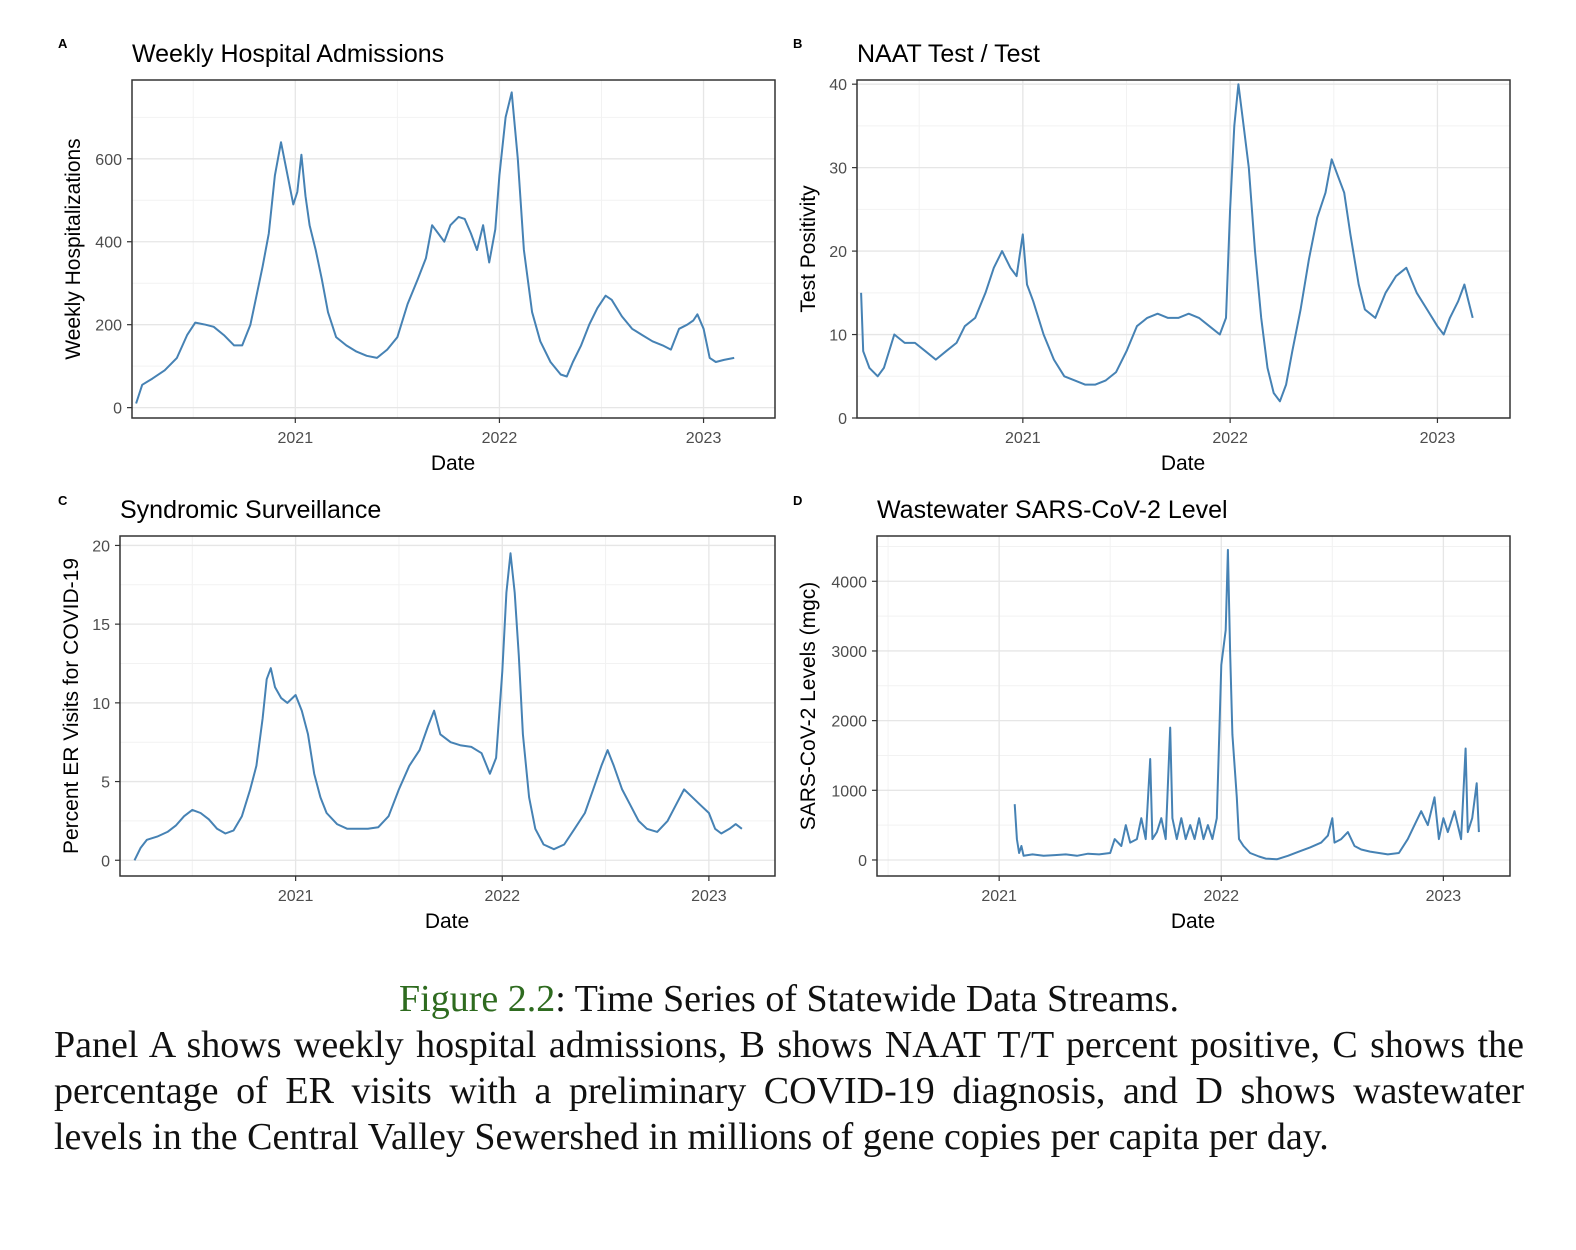  I want to click on panel-title: Weekly Hospital Admissions, so click(288, 54).